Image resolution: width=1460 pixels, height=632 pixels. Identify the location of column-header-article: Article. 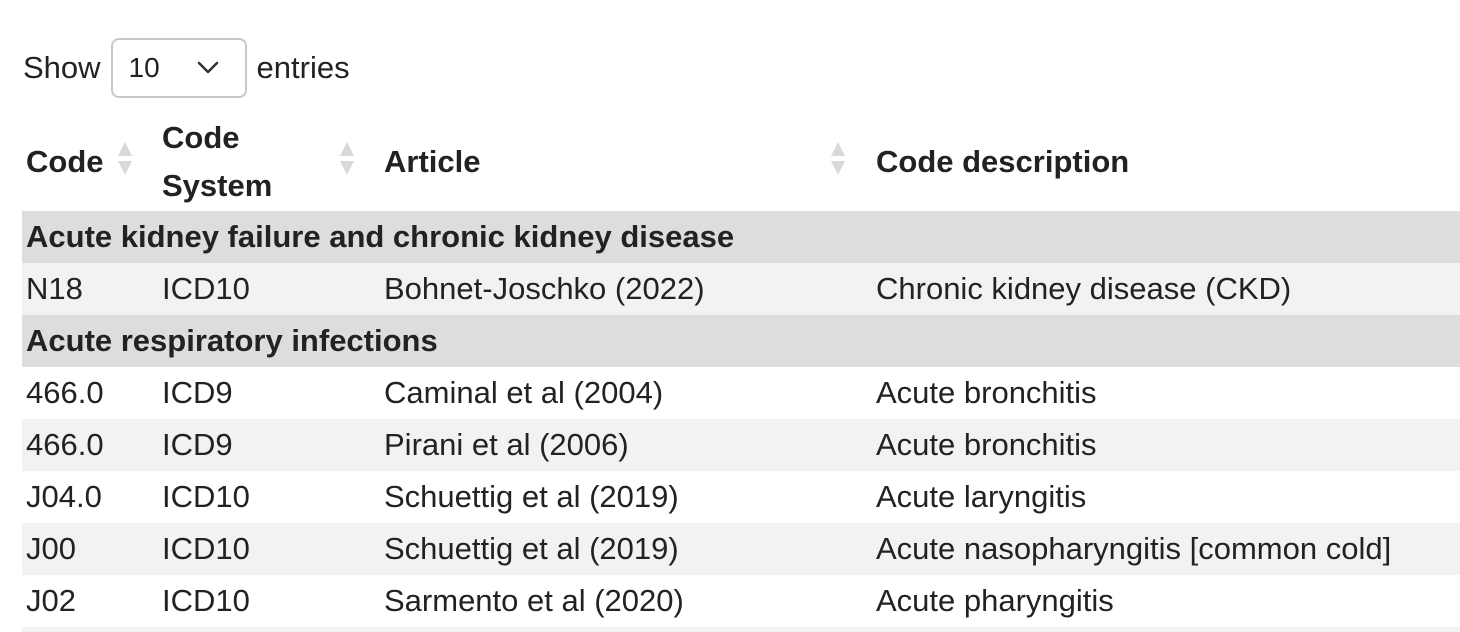
(626, 161).